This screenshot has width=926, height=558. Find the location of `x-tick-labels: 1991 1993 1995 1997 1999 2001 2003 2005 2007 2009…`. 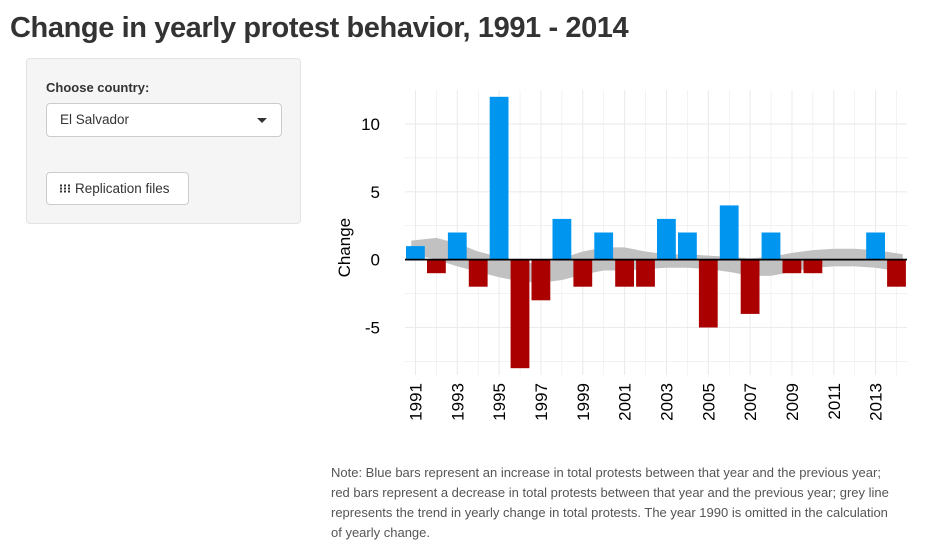

x-tick-labels: 1991 1993 1995 1997 1999 2001 2003 2005 2007 2009… is located at coordinates (645, 402).